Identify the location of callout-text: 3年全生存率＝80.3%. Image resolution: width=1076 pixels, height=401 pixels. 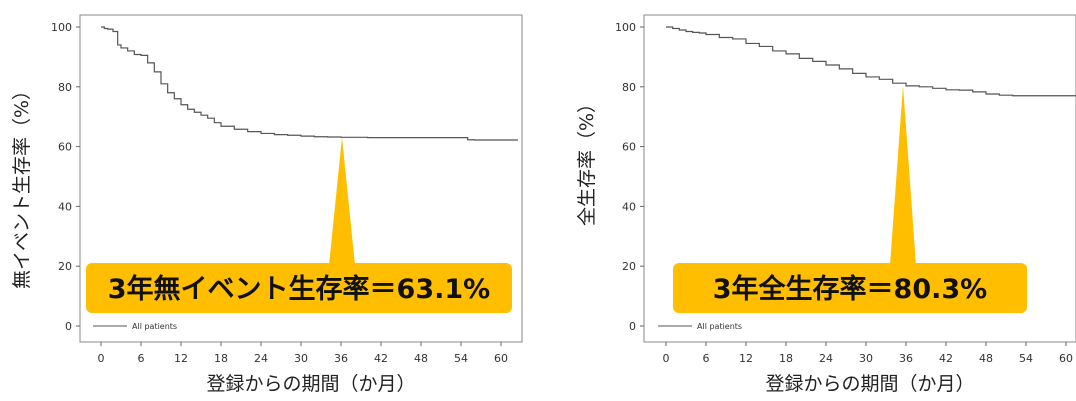
(850, 289).